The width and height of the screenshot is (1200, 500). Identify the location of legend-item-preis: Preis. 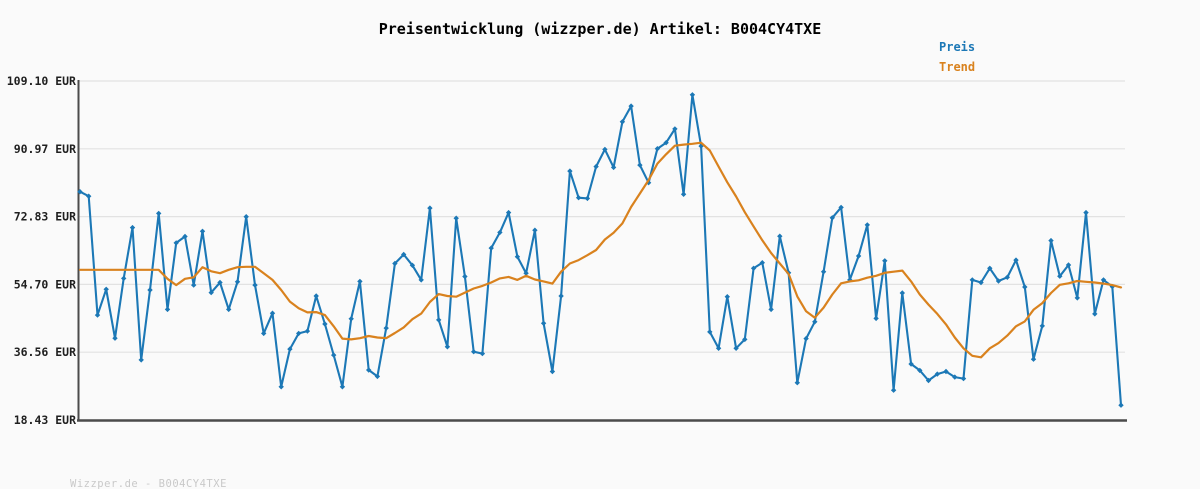
(957, 47).